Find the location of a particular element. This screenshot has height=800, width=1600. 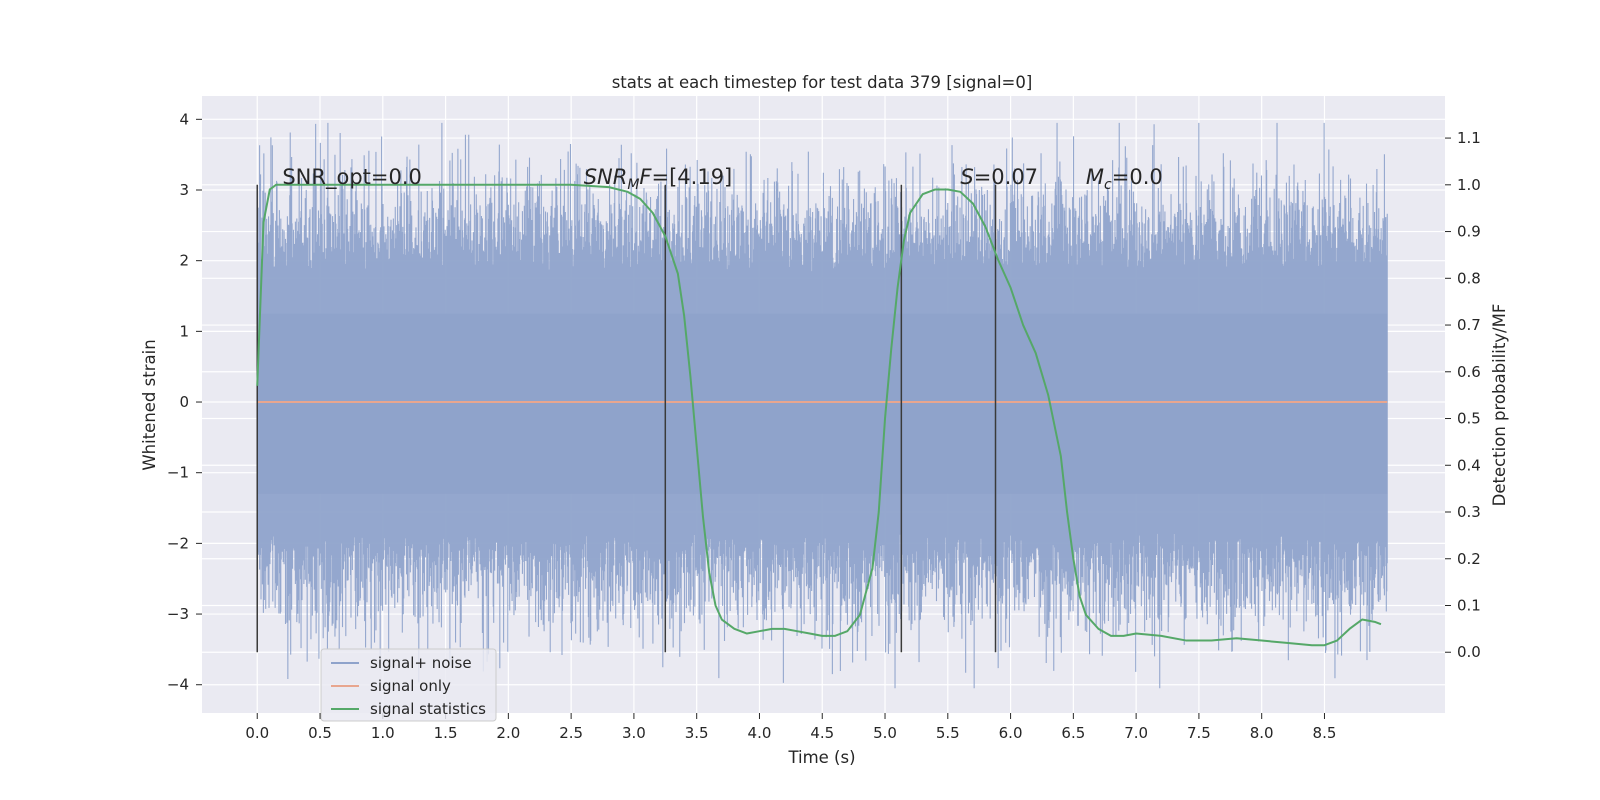

annotation-part: S is located at coordinates (966, 177).